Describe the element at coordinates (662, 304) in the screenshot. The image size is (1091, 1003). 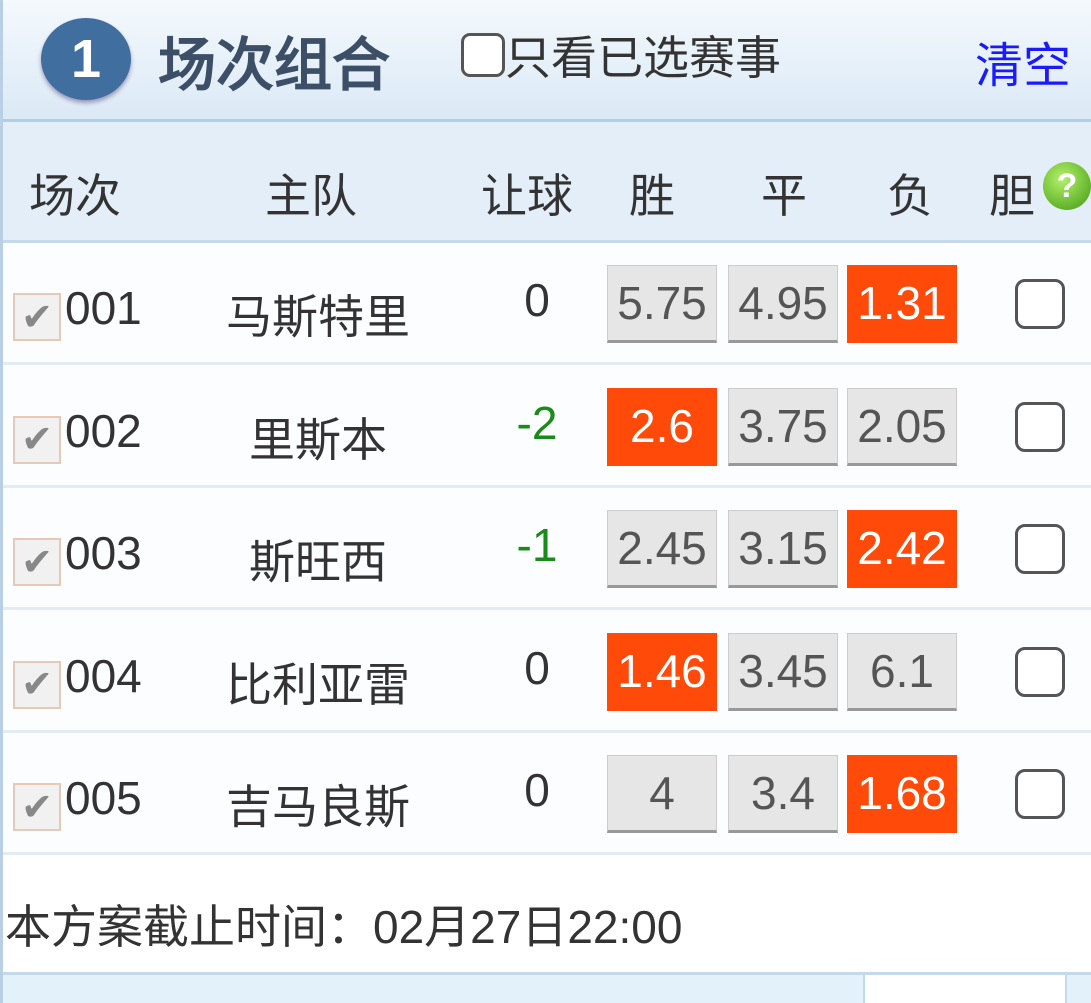
I see `odds-win-button: 5.75` at that location.